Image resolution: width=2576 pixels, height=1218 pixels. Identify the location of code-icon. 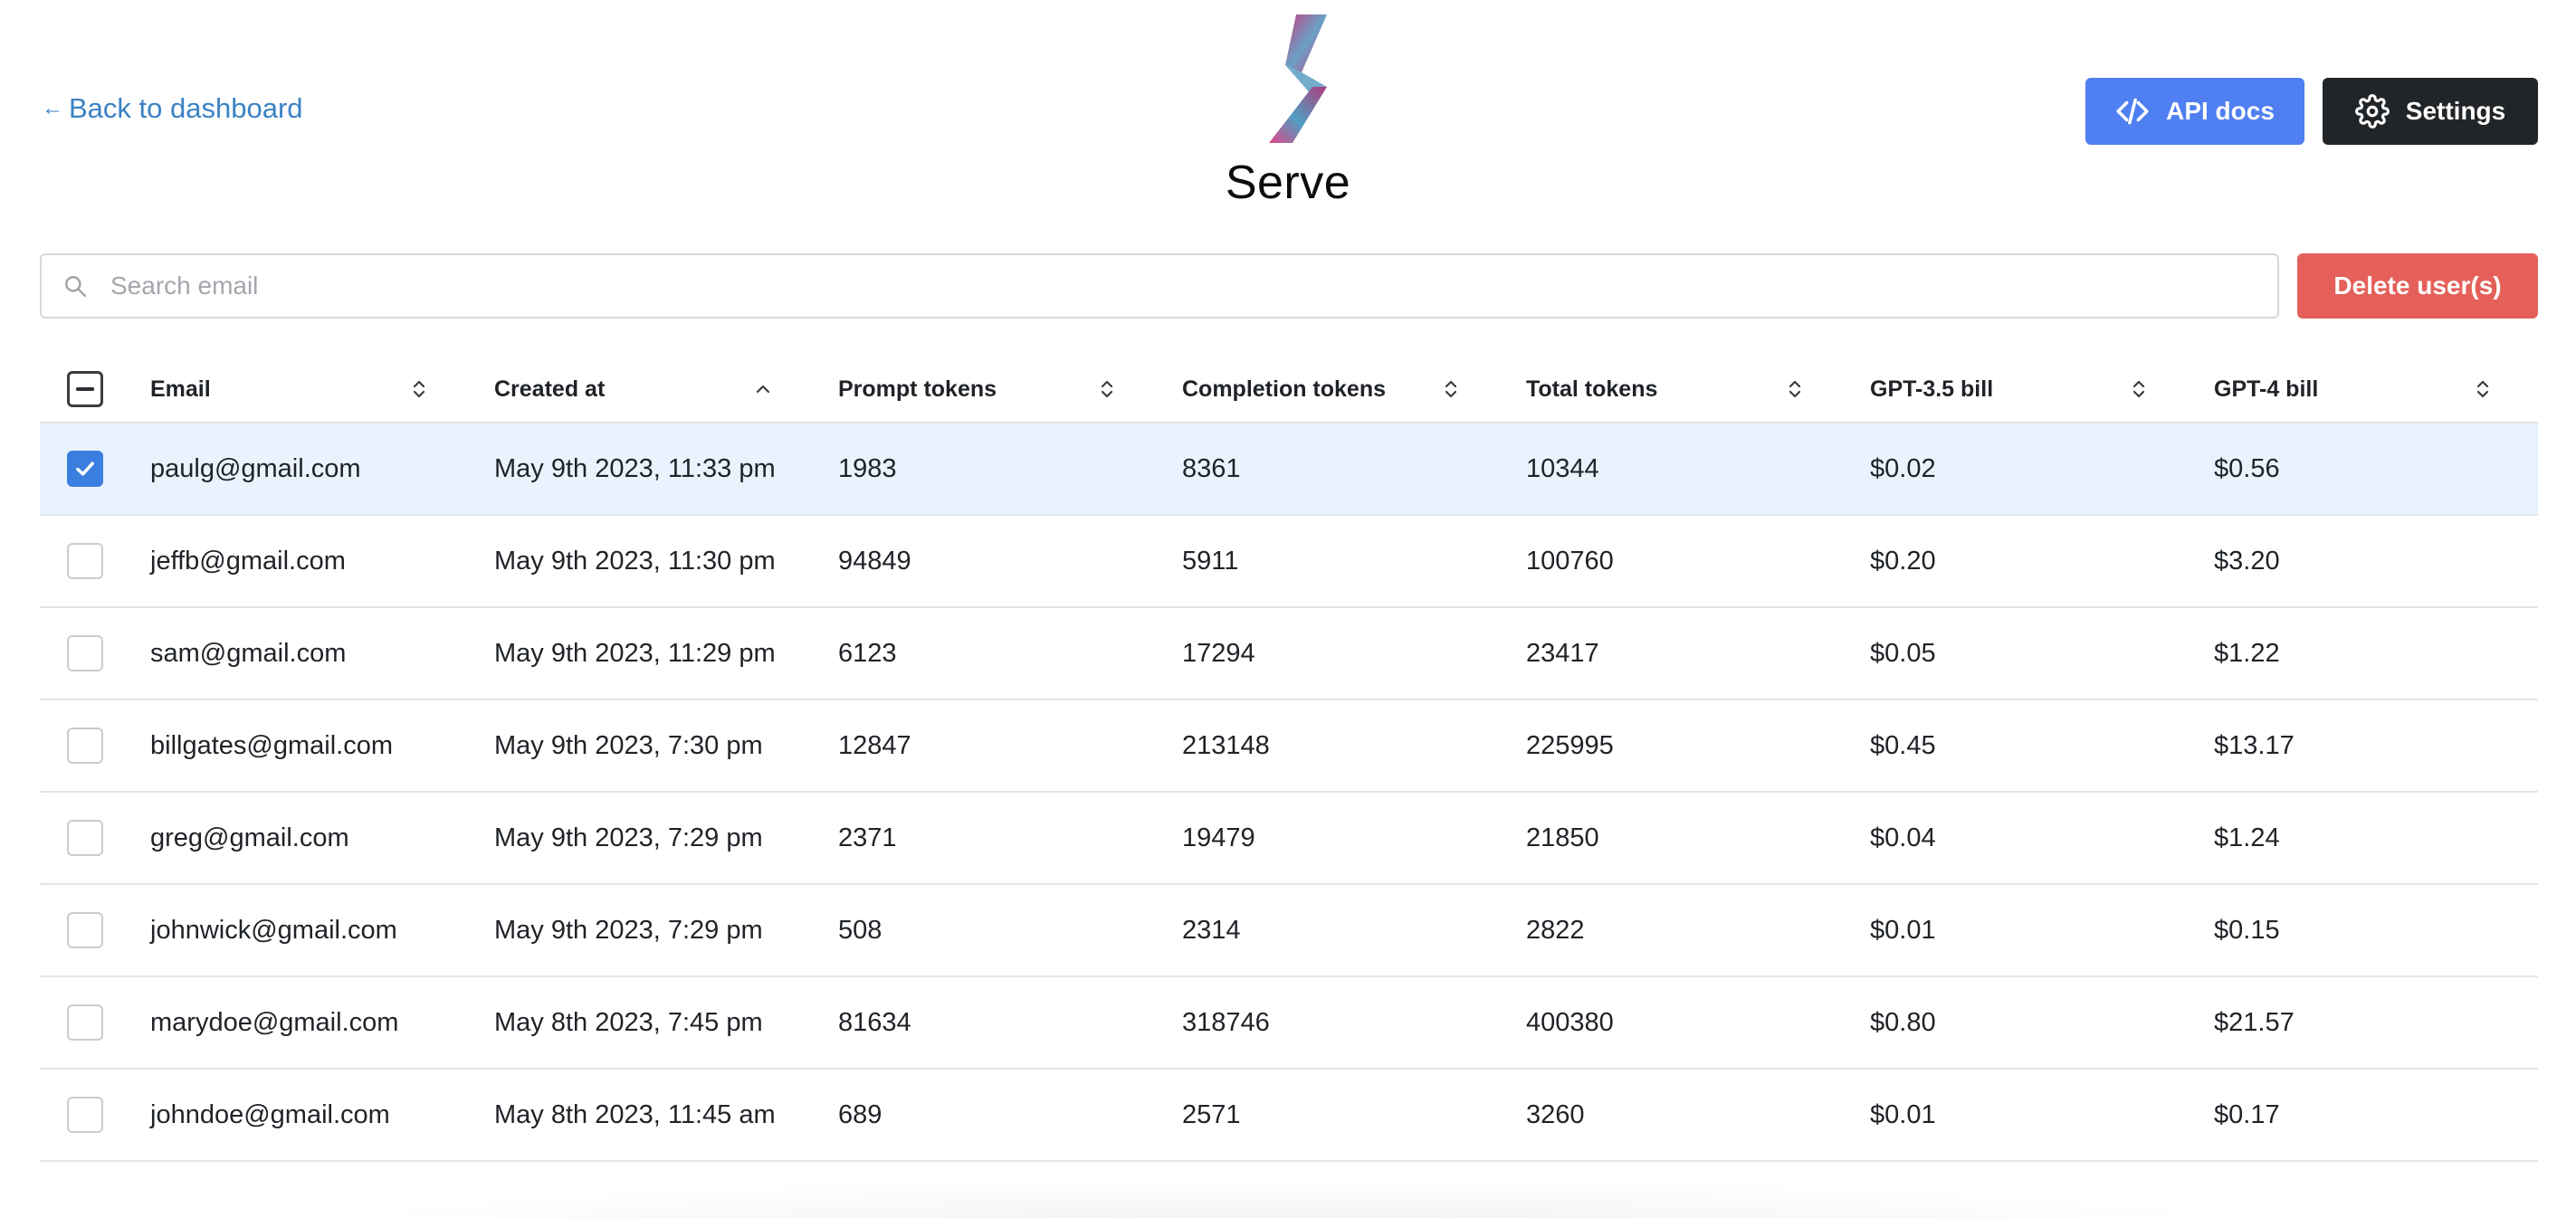
(2132, 111).